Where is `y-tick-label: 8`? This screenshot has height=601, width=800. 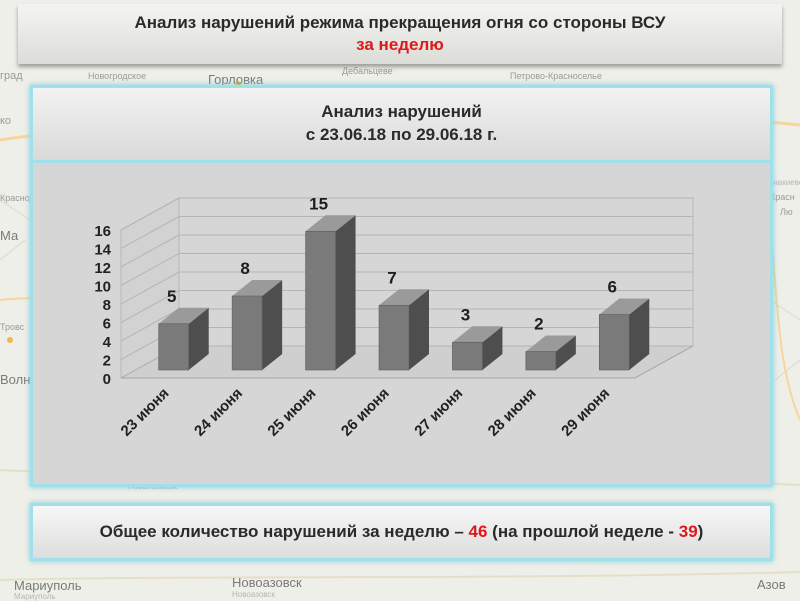
y-tick-label: 8 is located at coordinates (107, 305).